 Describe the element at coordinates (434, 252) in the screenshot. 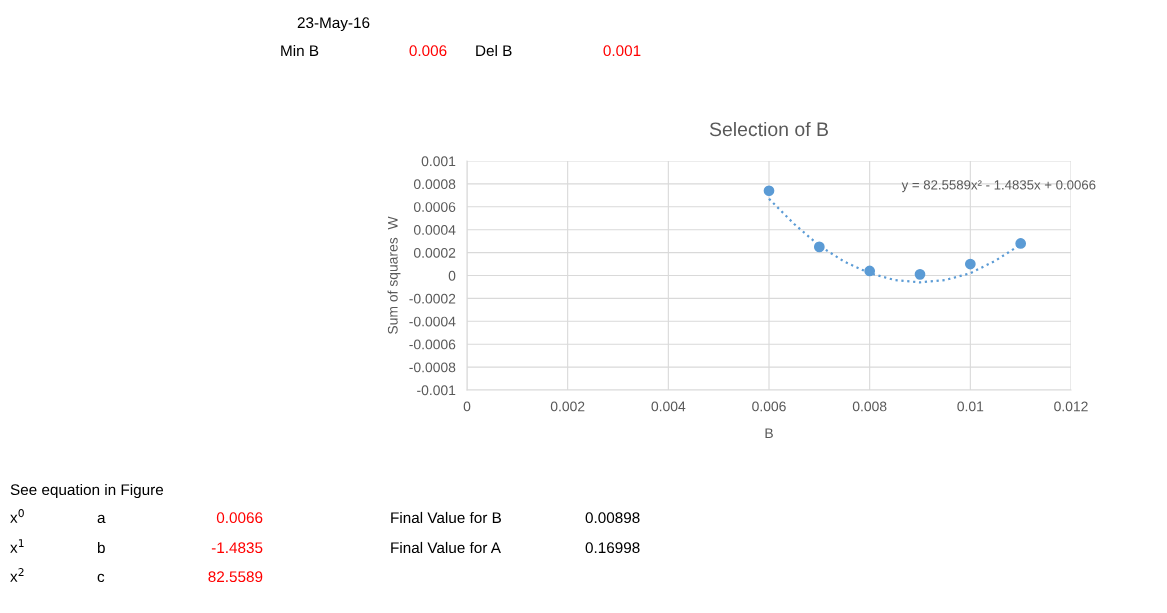

I see `y-tick-label: 0.0002` at that location.